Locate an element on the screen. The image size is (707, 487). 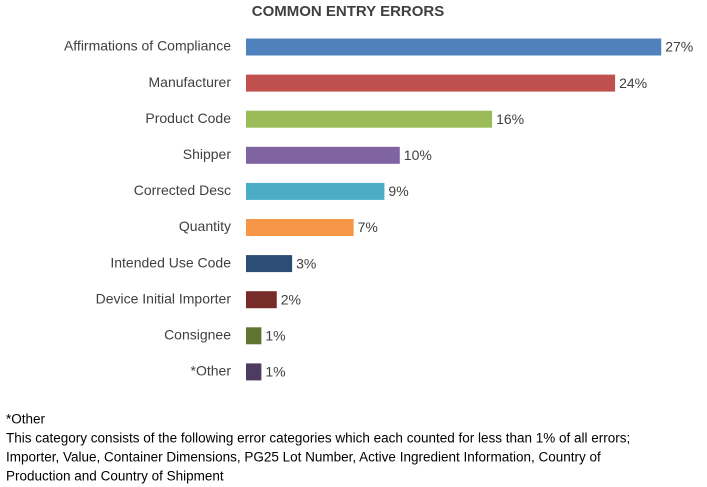
footnote-label: *Other is located at coordinates (26, 419).